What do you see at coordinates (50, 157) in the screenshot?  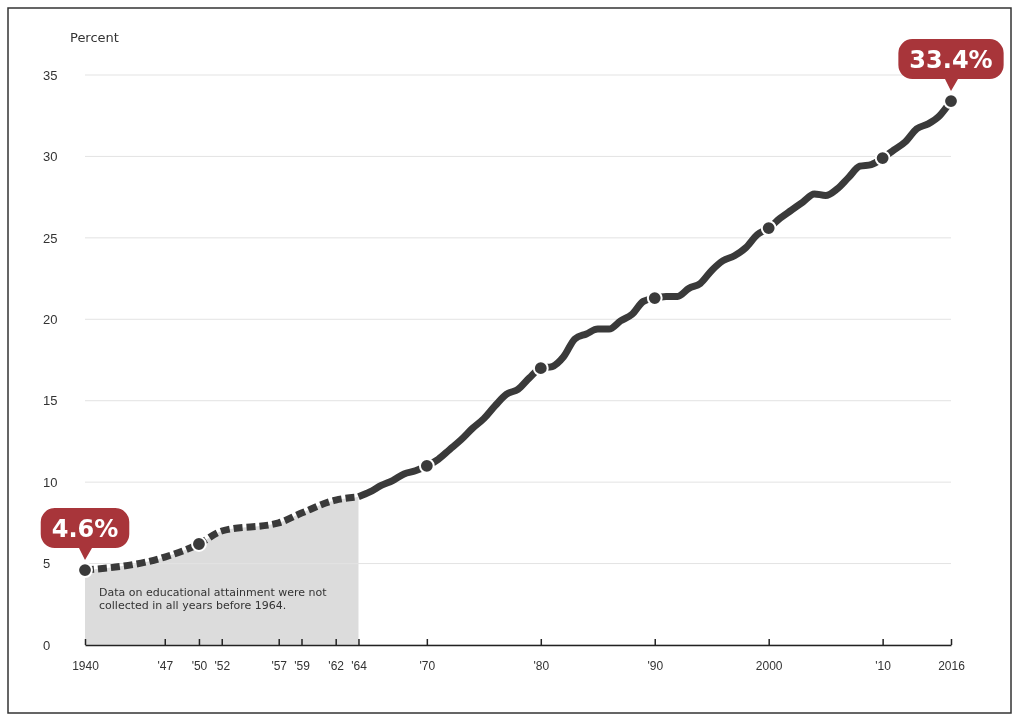 I see `y-tick-label: 30` at bounding box center [50, 157].